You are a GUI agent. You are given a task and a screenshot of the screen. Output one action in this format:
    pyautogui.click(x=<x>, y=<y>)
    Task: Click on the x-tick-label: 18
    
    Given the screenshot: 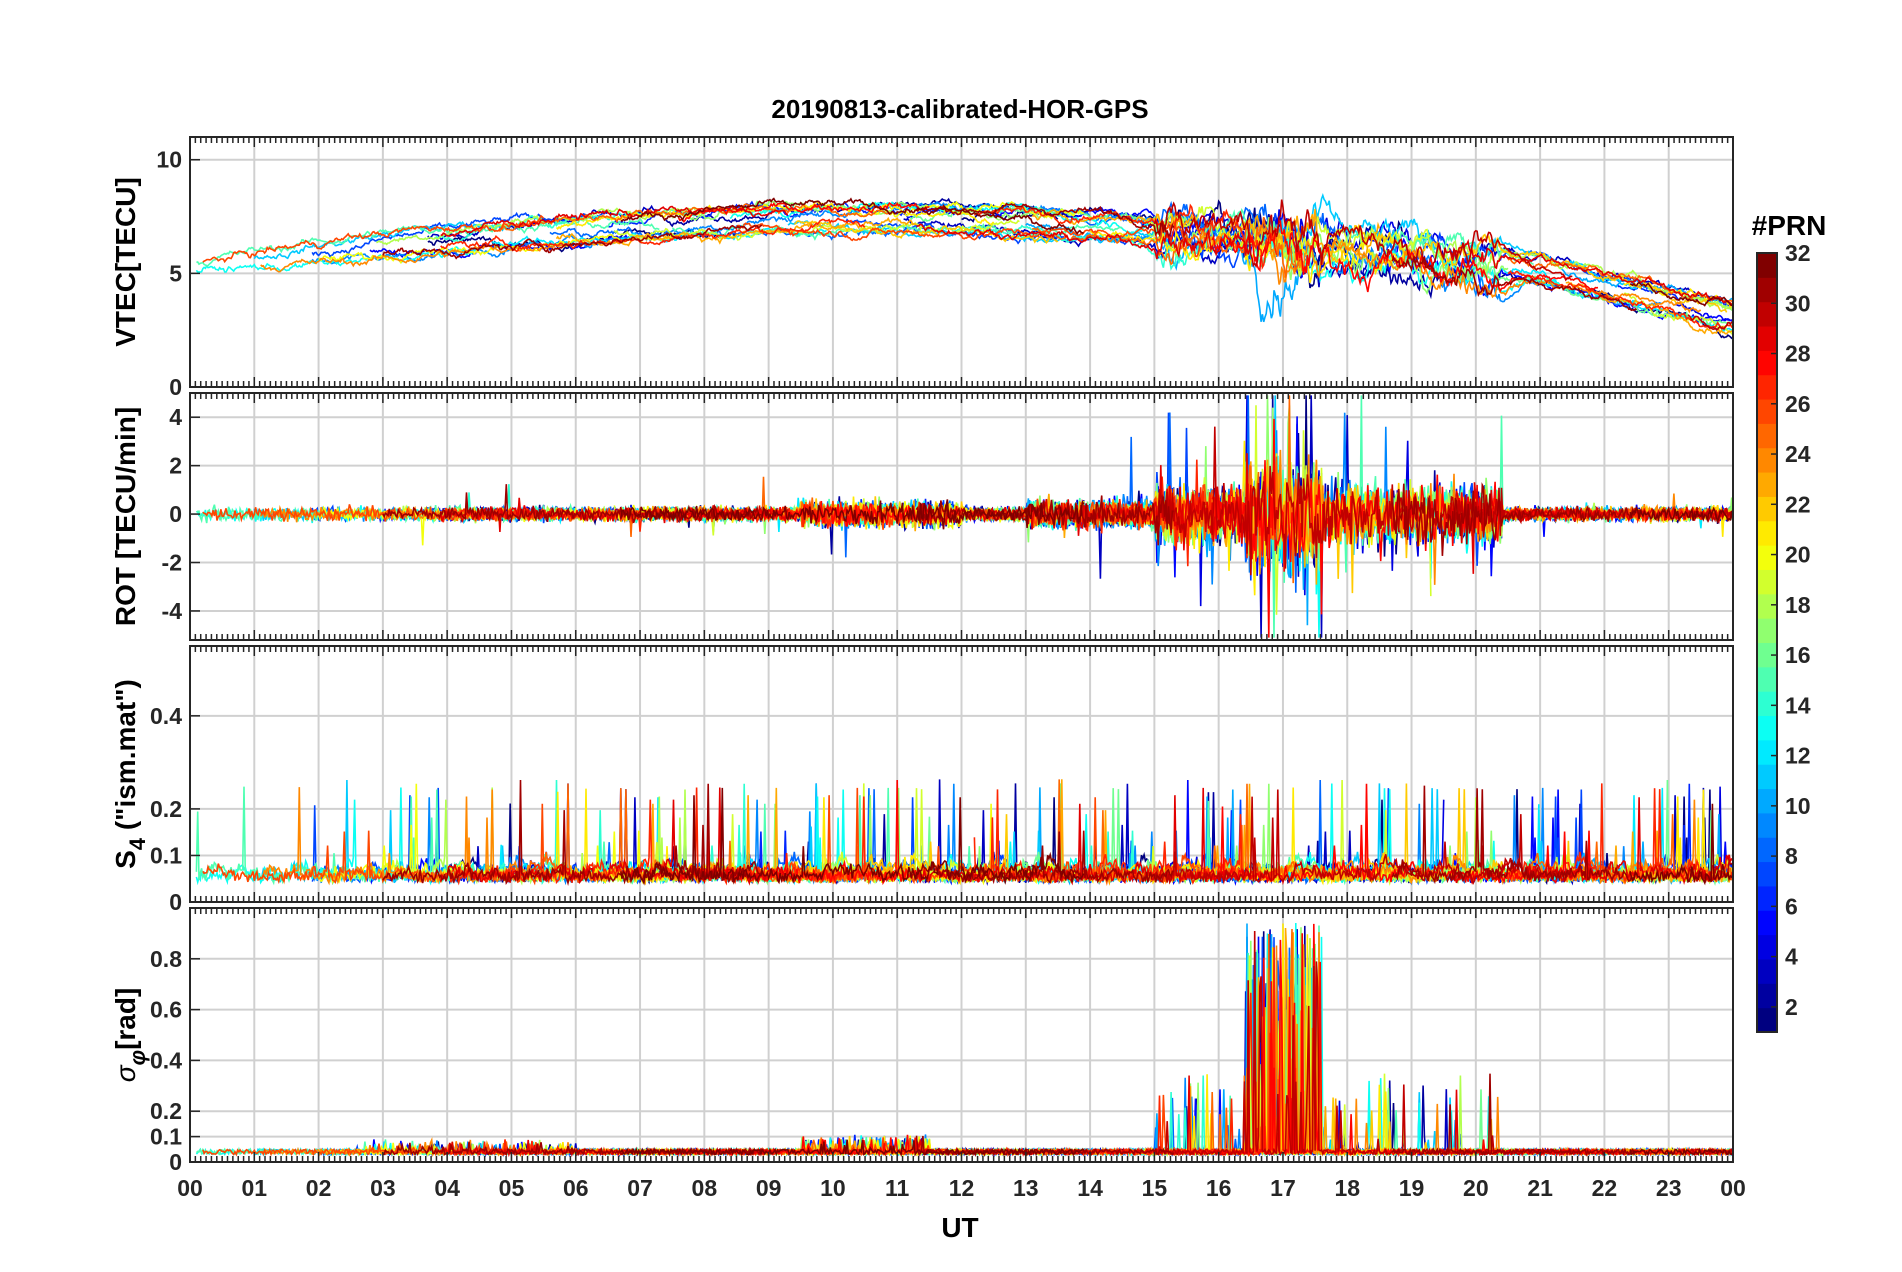 What is the action you would take?
    pyautogui.click(x=1347, y=1188)
    